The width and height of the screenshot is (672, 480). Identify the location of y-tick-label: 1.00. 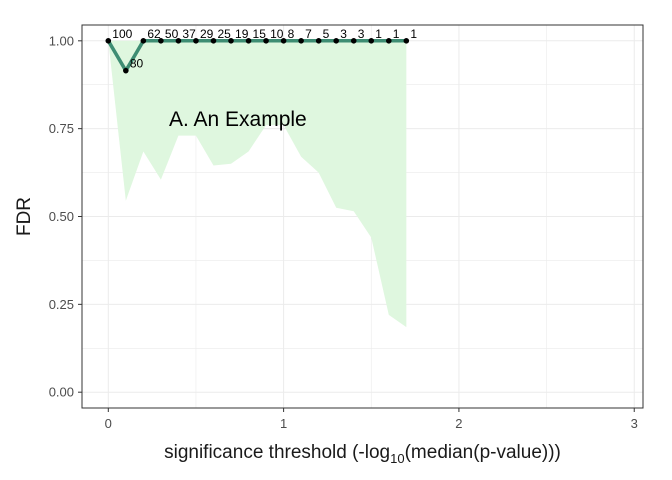
(61, 40).